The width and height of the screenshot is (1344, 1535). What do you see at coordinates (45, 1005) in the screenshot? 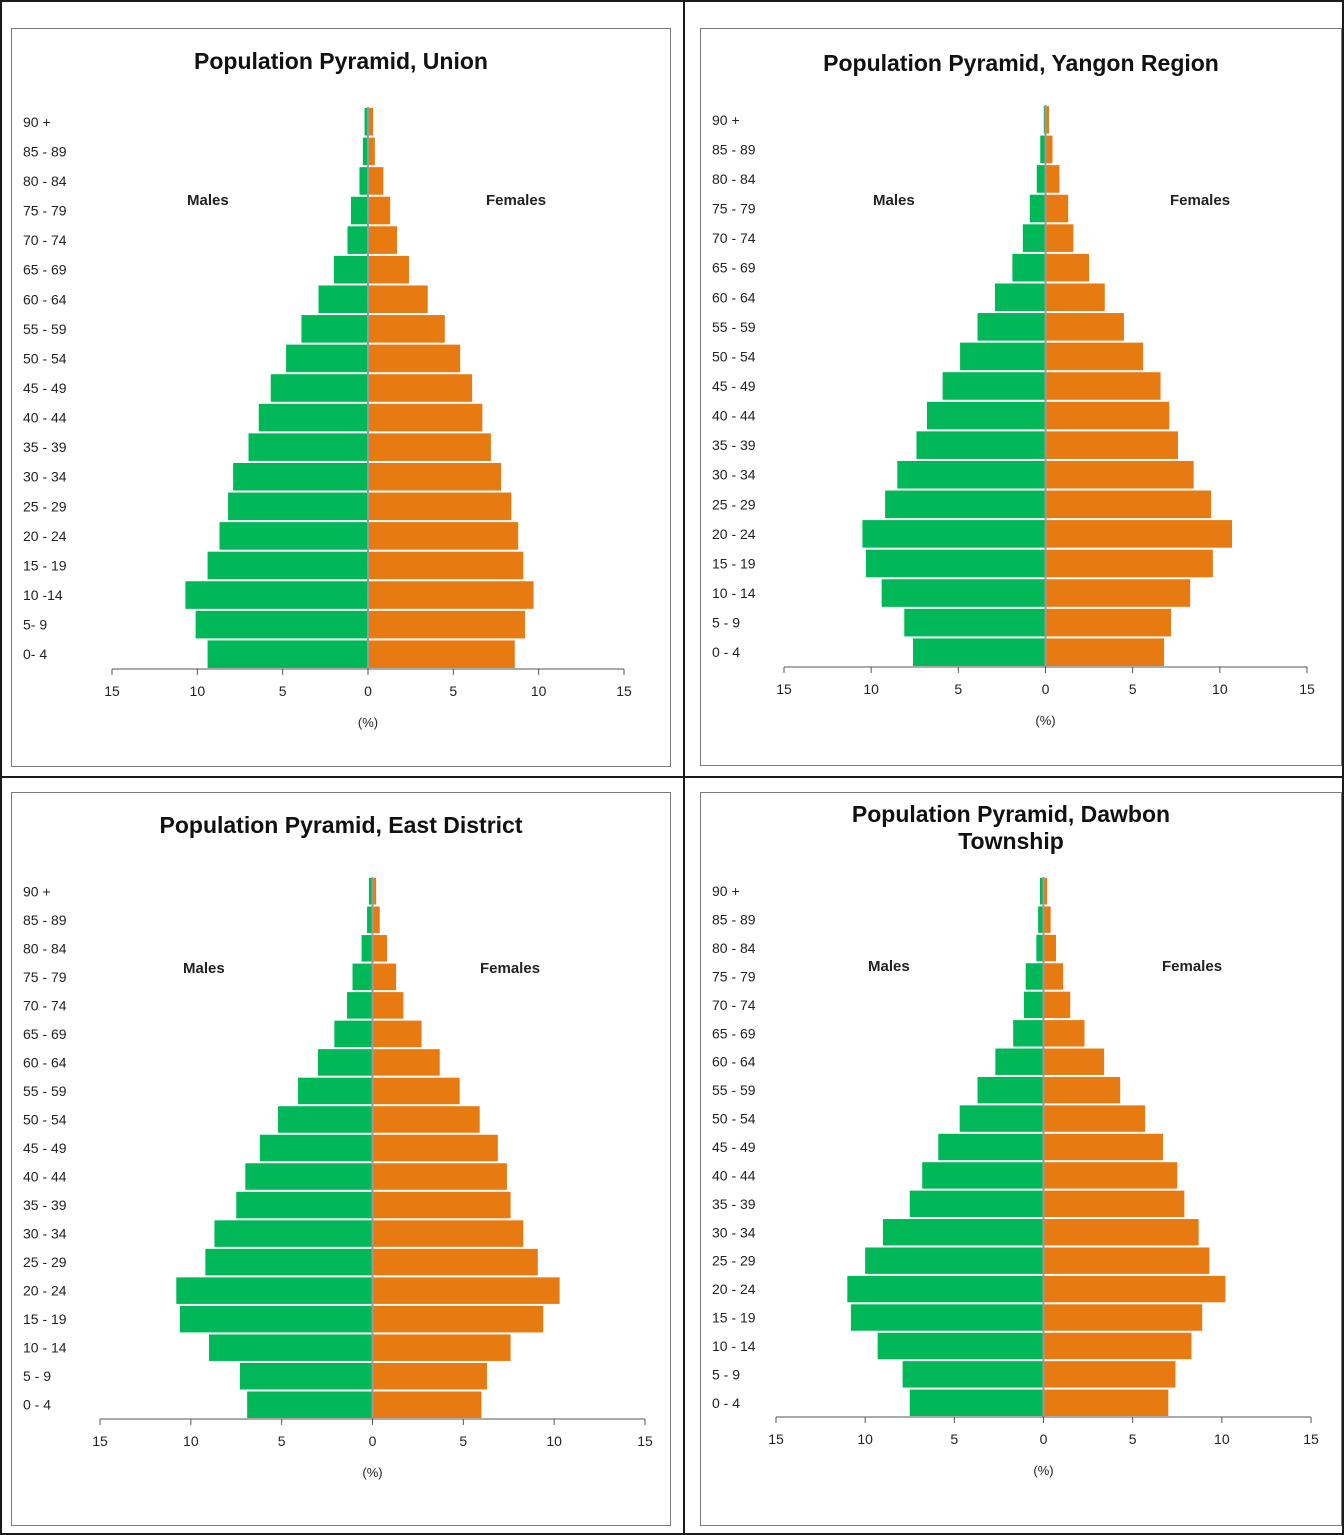
I see `category-label: 70 - 74` at bounding box center [45, 1005].